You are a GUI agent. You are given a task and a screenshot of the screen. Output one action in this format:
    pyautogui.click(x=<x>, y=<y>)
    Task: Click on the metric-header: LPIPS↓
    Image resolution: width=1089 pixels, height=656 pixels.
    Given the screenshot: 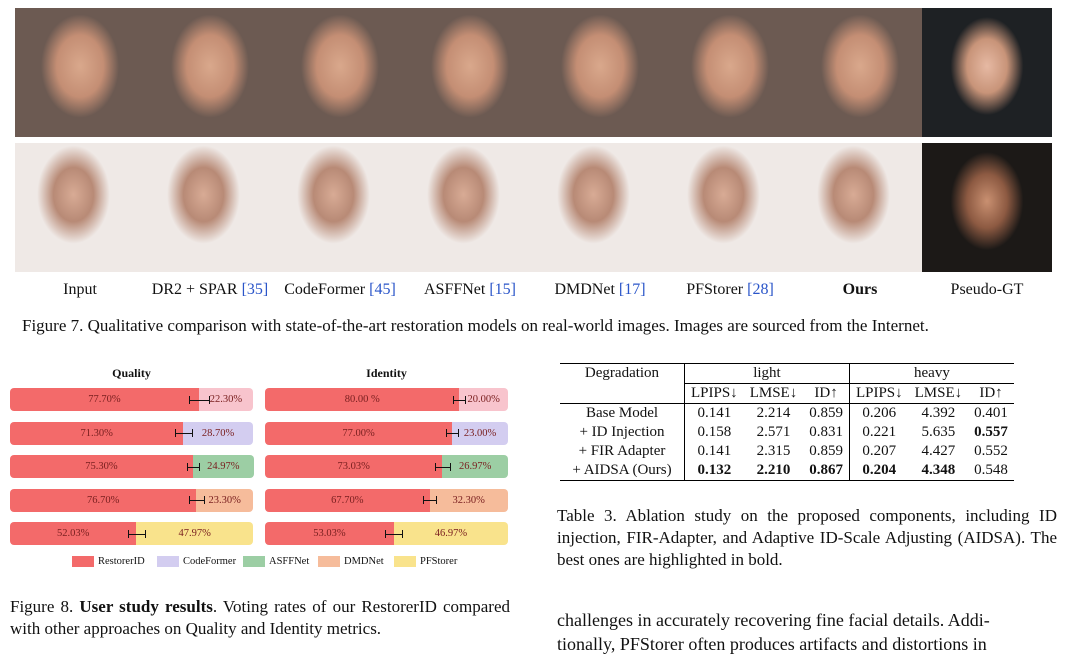 What is the action you would take?
    pyautogui.click(x=879, y=393)
    